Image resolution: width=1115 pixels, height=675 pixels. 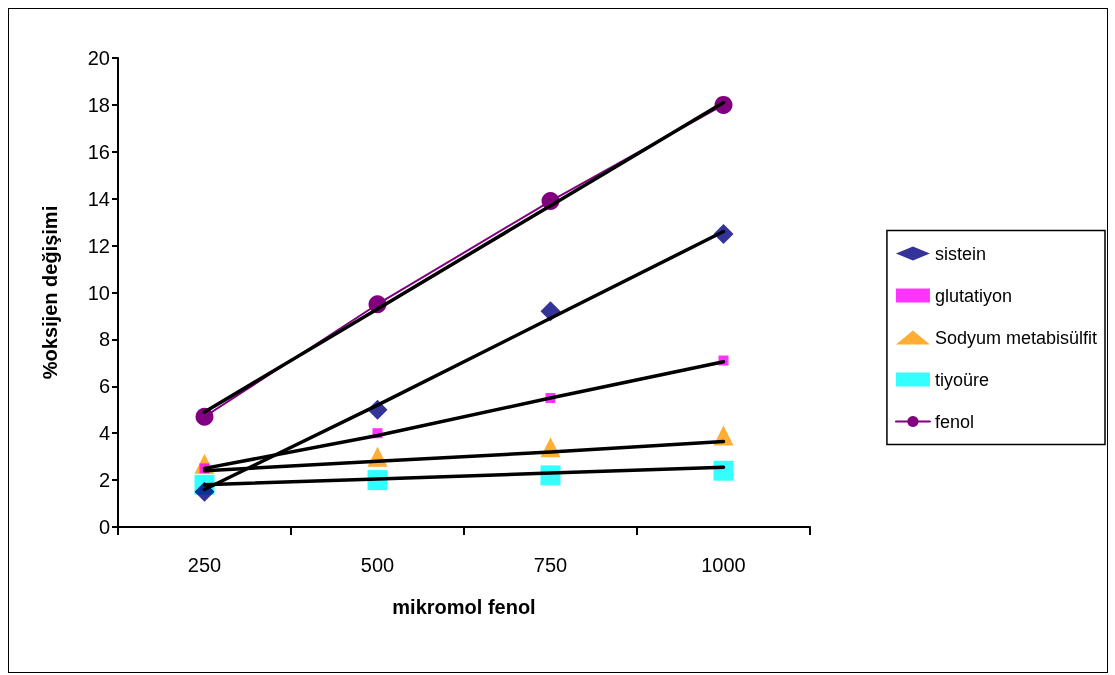 I want to click on x-tick-label: 1000, so click(x=723, y=565).